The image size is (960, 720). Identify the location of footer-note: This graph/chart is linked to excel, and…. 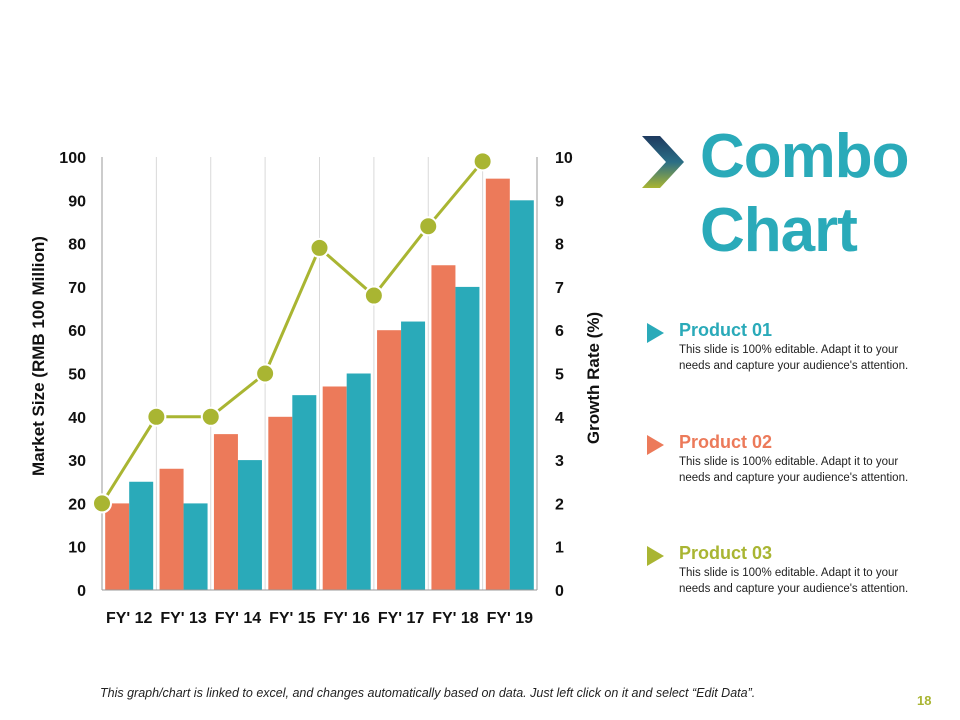
(428, 693).